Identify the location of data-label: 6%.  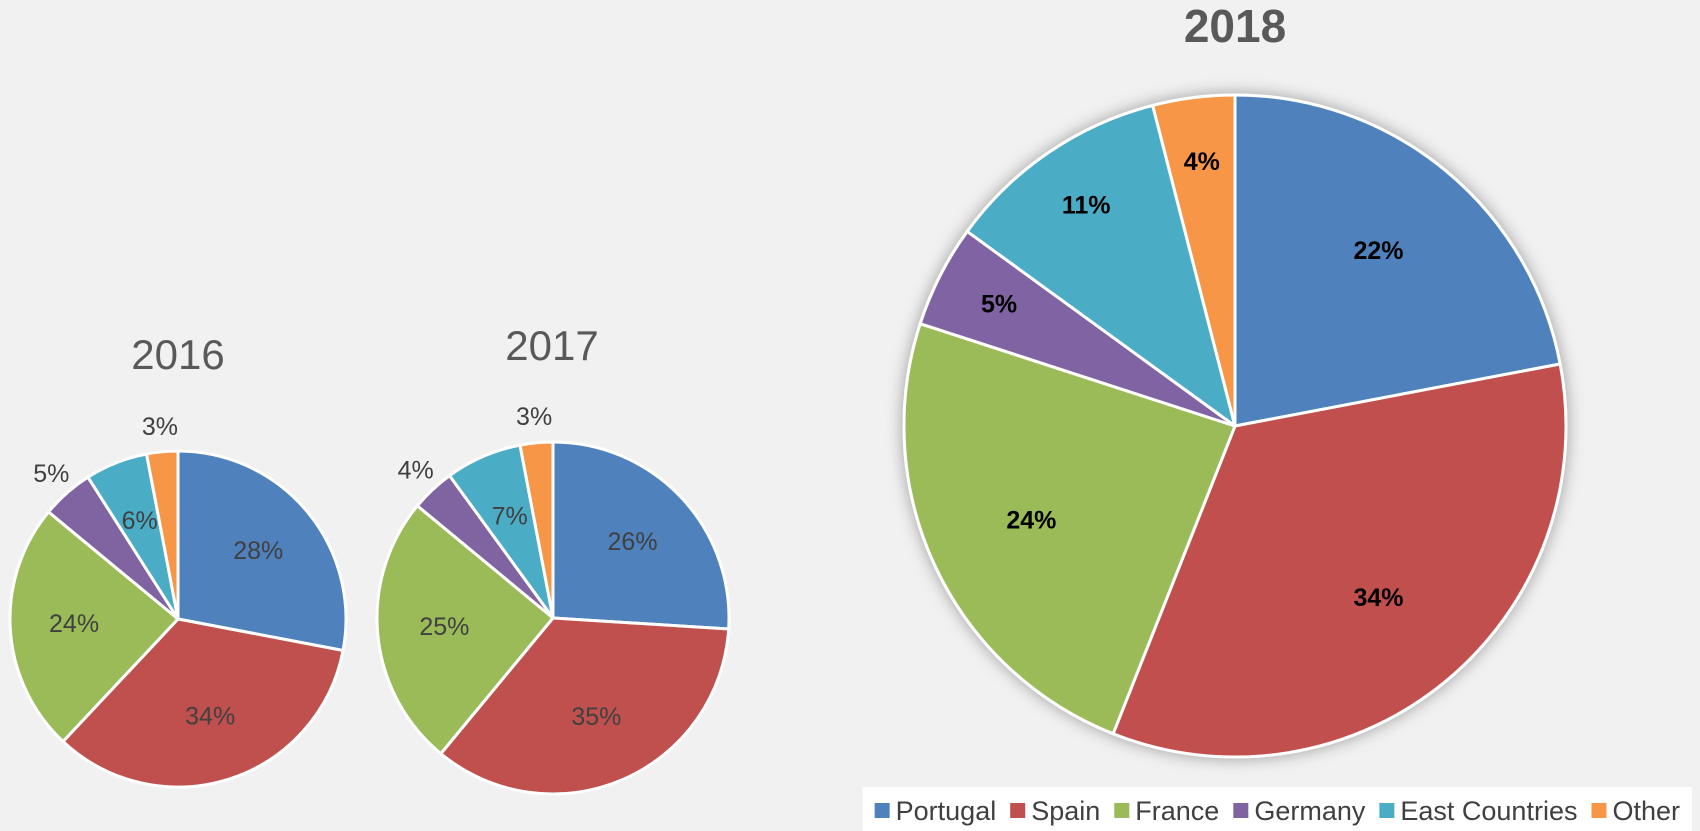
(140, 521).